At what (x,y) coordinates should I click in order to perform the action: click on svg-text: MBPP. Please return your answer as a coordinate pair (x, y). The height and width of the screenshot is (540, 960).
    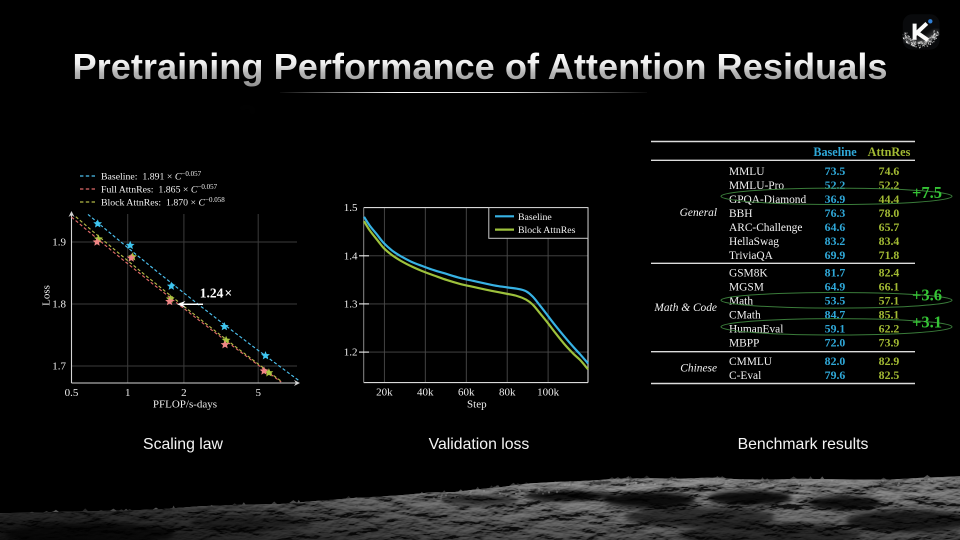
    Looking at the image, I should click on (744, 344).